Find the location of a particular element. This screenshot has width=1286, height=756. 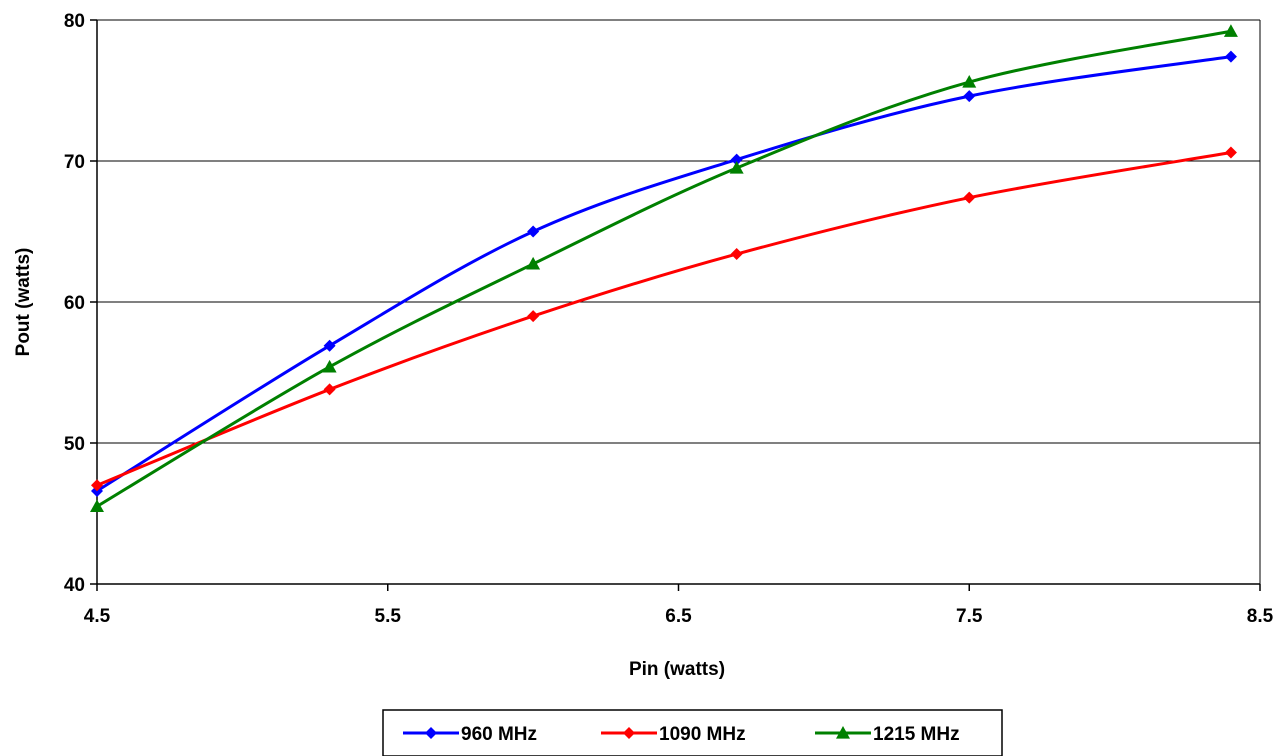

legend-item: 1215 MHz is located at coordinates (887, 734).